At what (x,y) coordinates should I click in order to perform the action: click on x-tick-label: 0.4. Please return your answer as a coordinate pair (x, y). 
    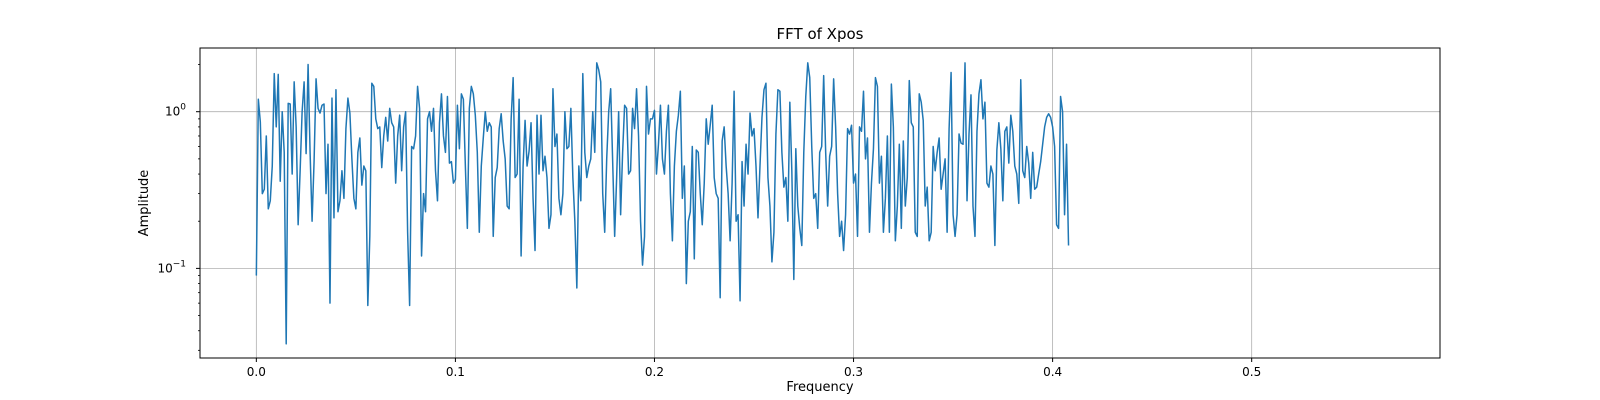
    Looking at the image, I should click on (1052, 372).